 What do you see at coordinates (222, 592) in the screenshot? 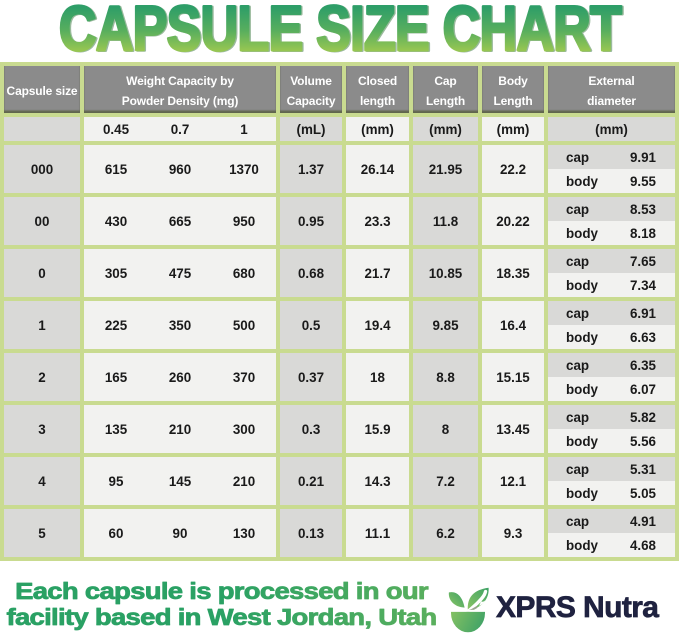
I see `svg-text:Each capsule is processed in o: Each capsule is processed in our` at bounding box center [222, 592].